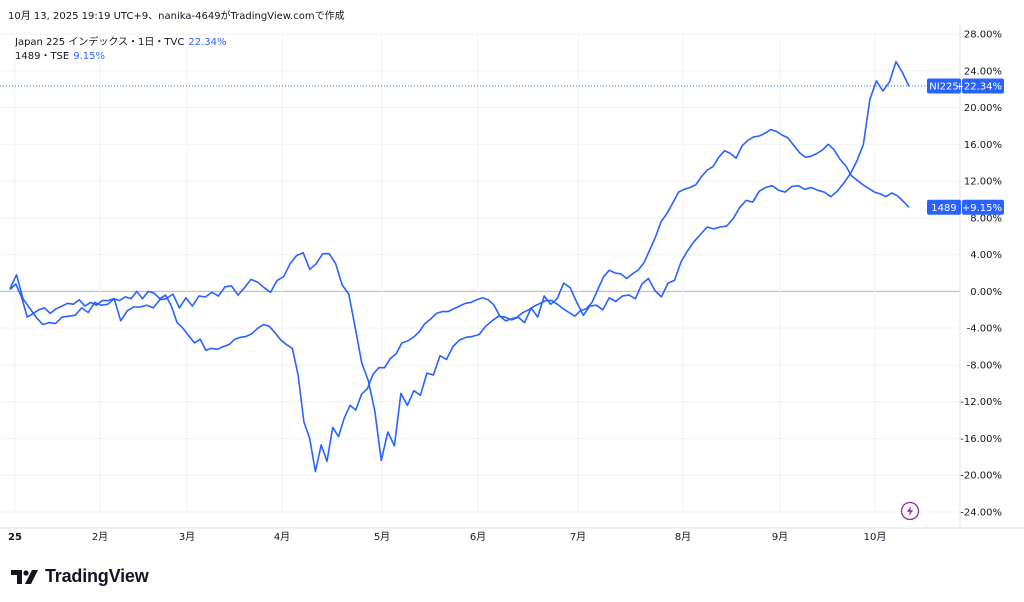 This screenshot has width=1024, height=602. I want to click on x-tick-label: 5月, so click(382, 537).